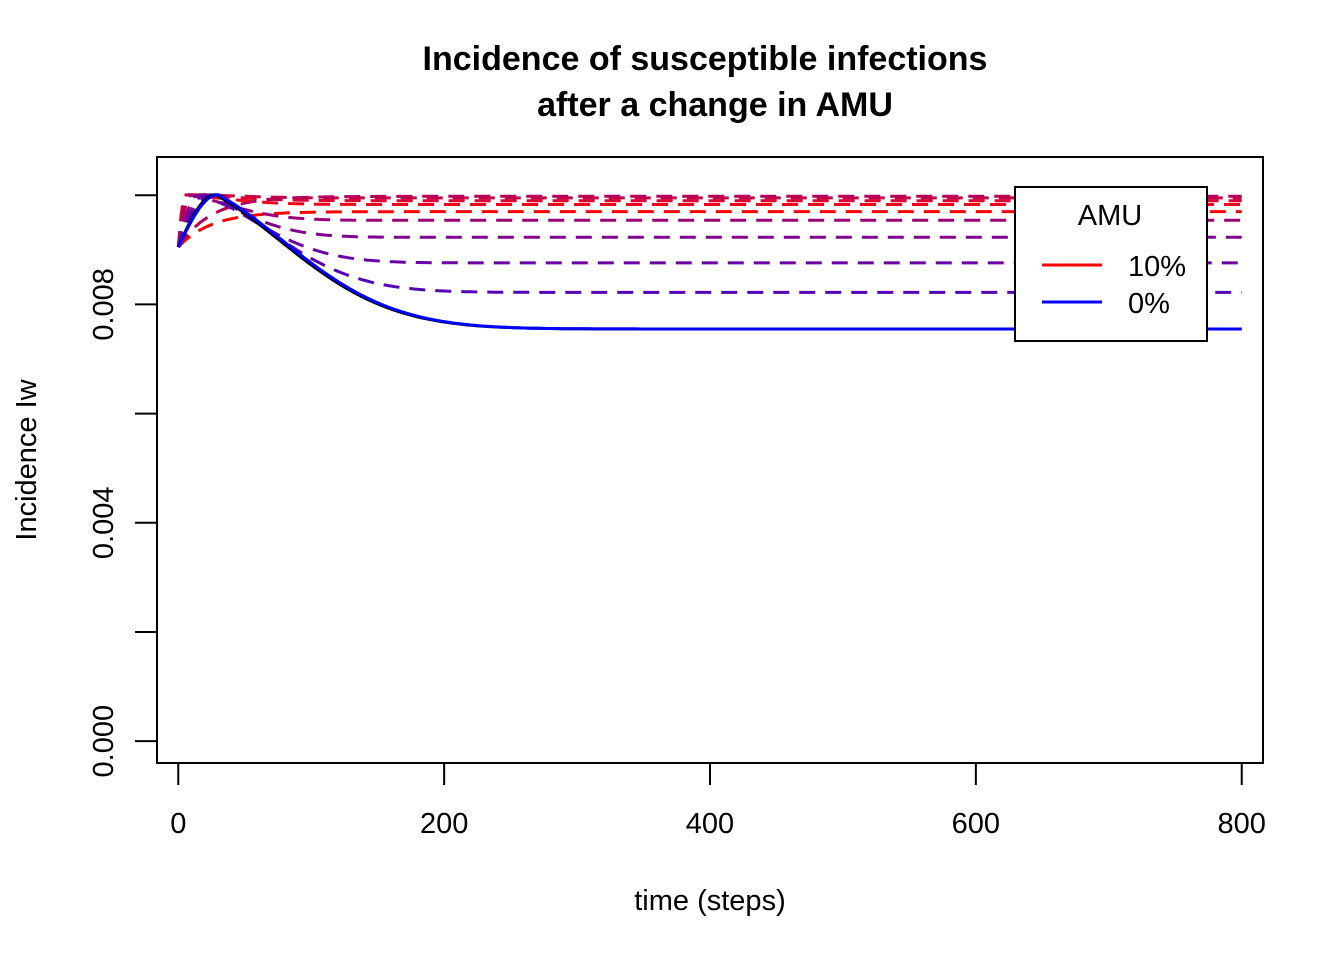  I want to click on x-tick-label: 600, so click(976, 824).